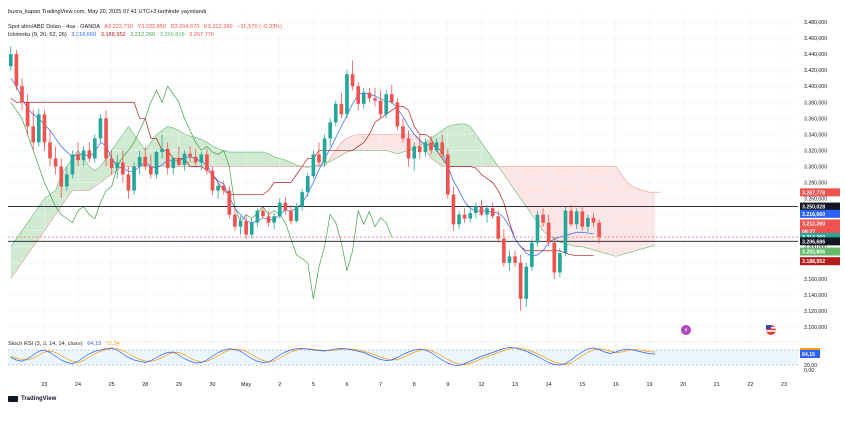 This screenshot has height=424, width=845. I want to click on y-tick-label: 3.460,000, so click(815, 39).